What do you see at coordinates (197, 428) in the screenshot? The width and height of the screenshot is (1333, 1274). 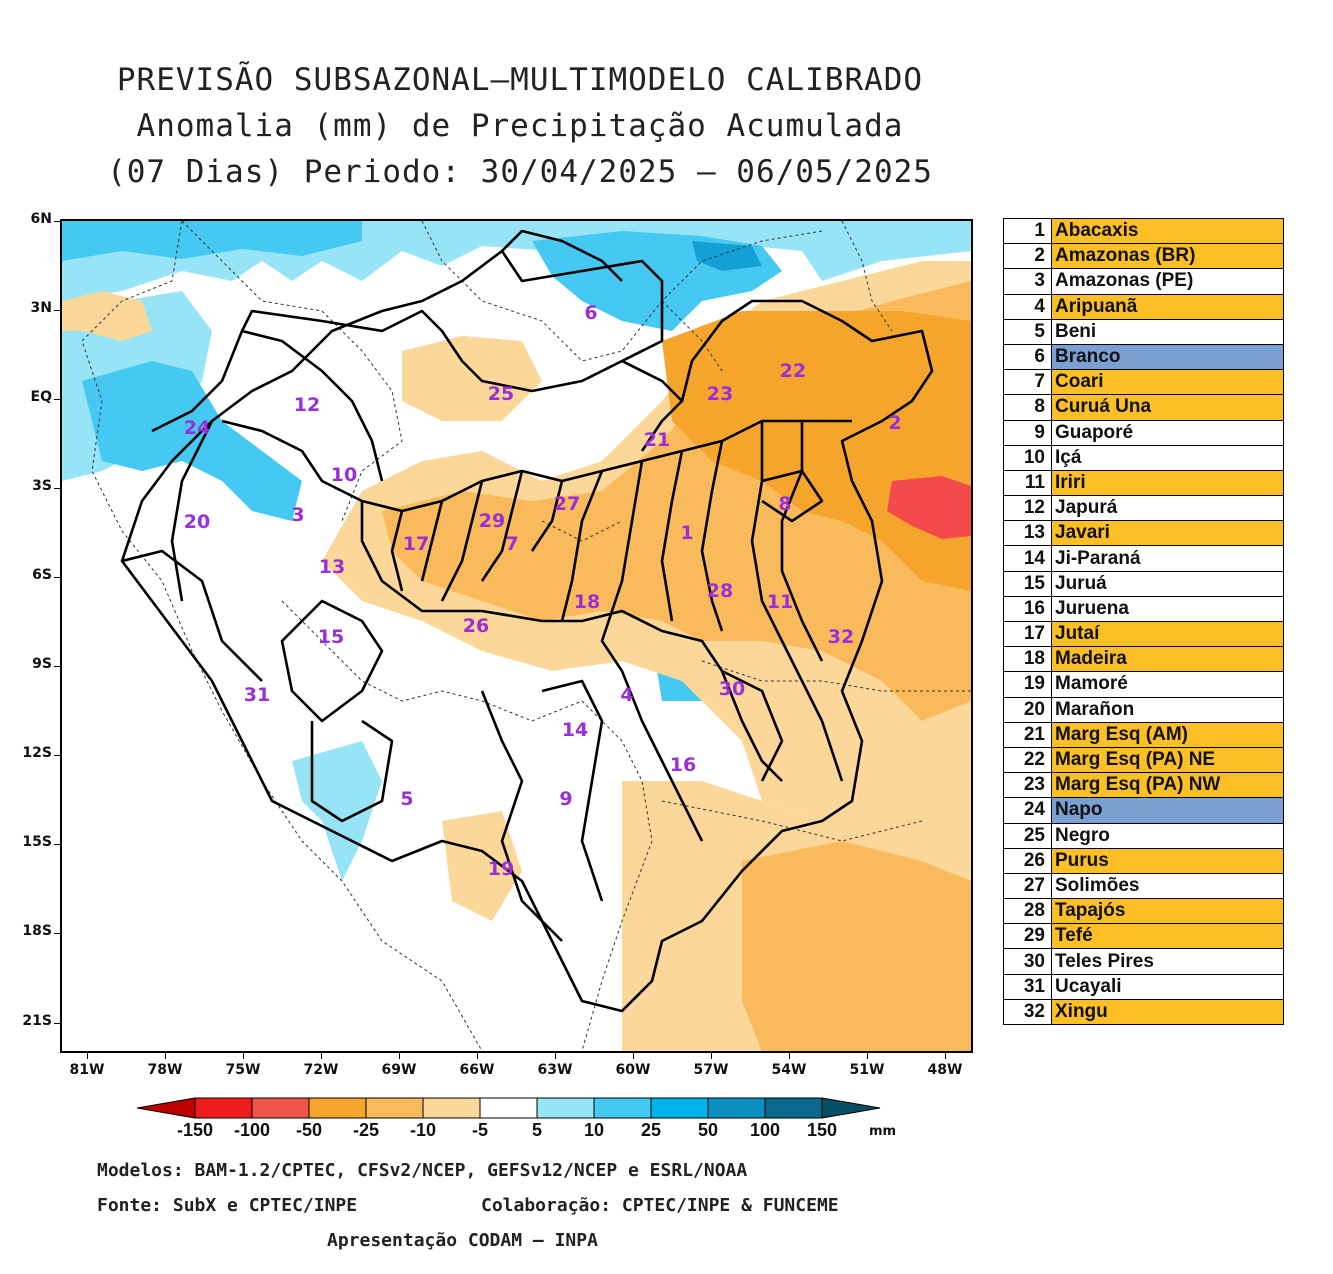 I see `basin-label-24: 24` at bounding box center [197, 428].